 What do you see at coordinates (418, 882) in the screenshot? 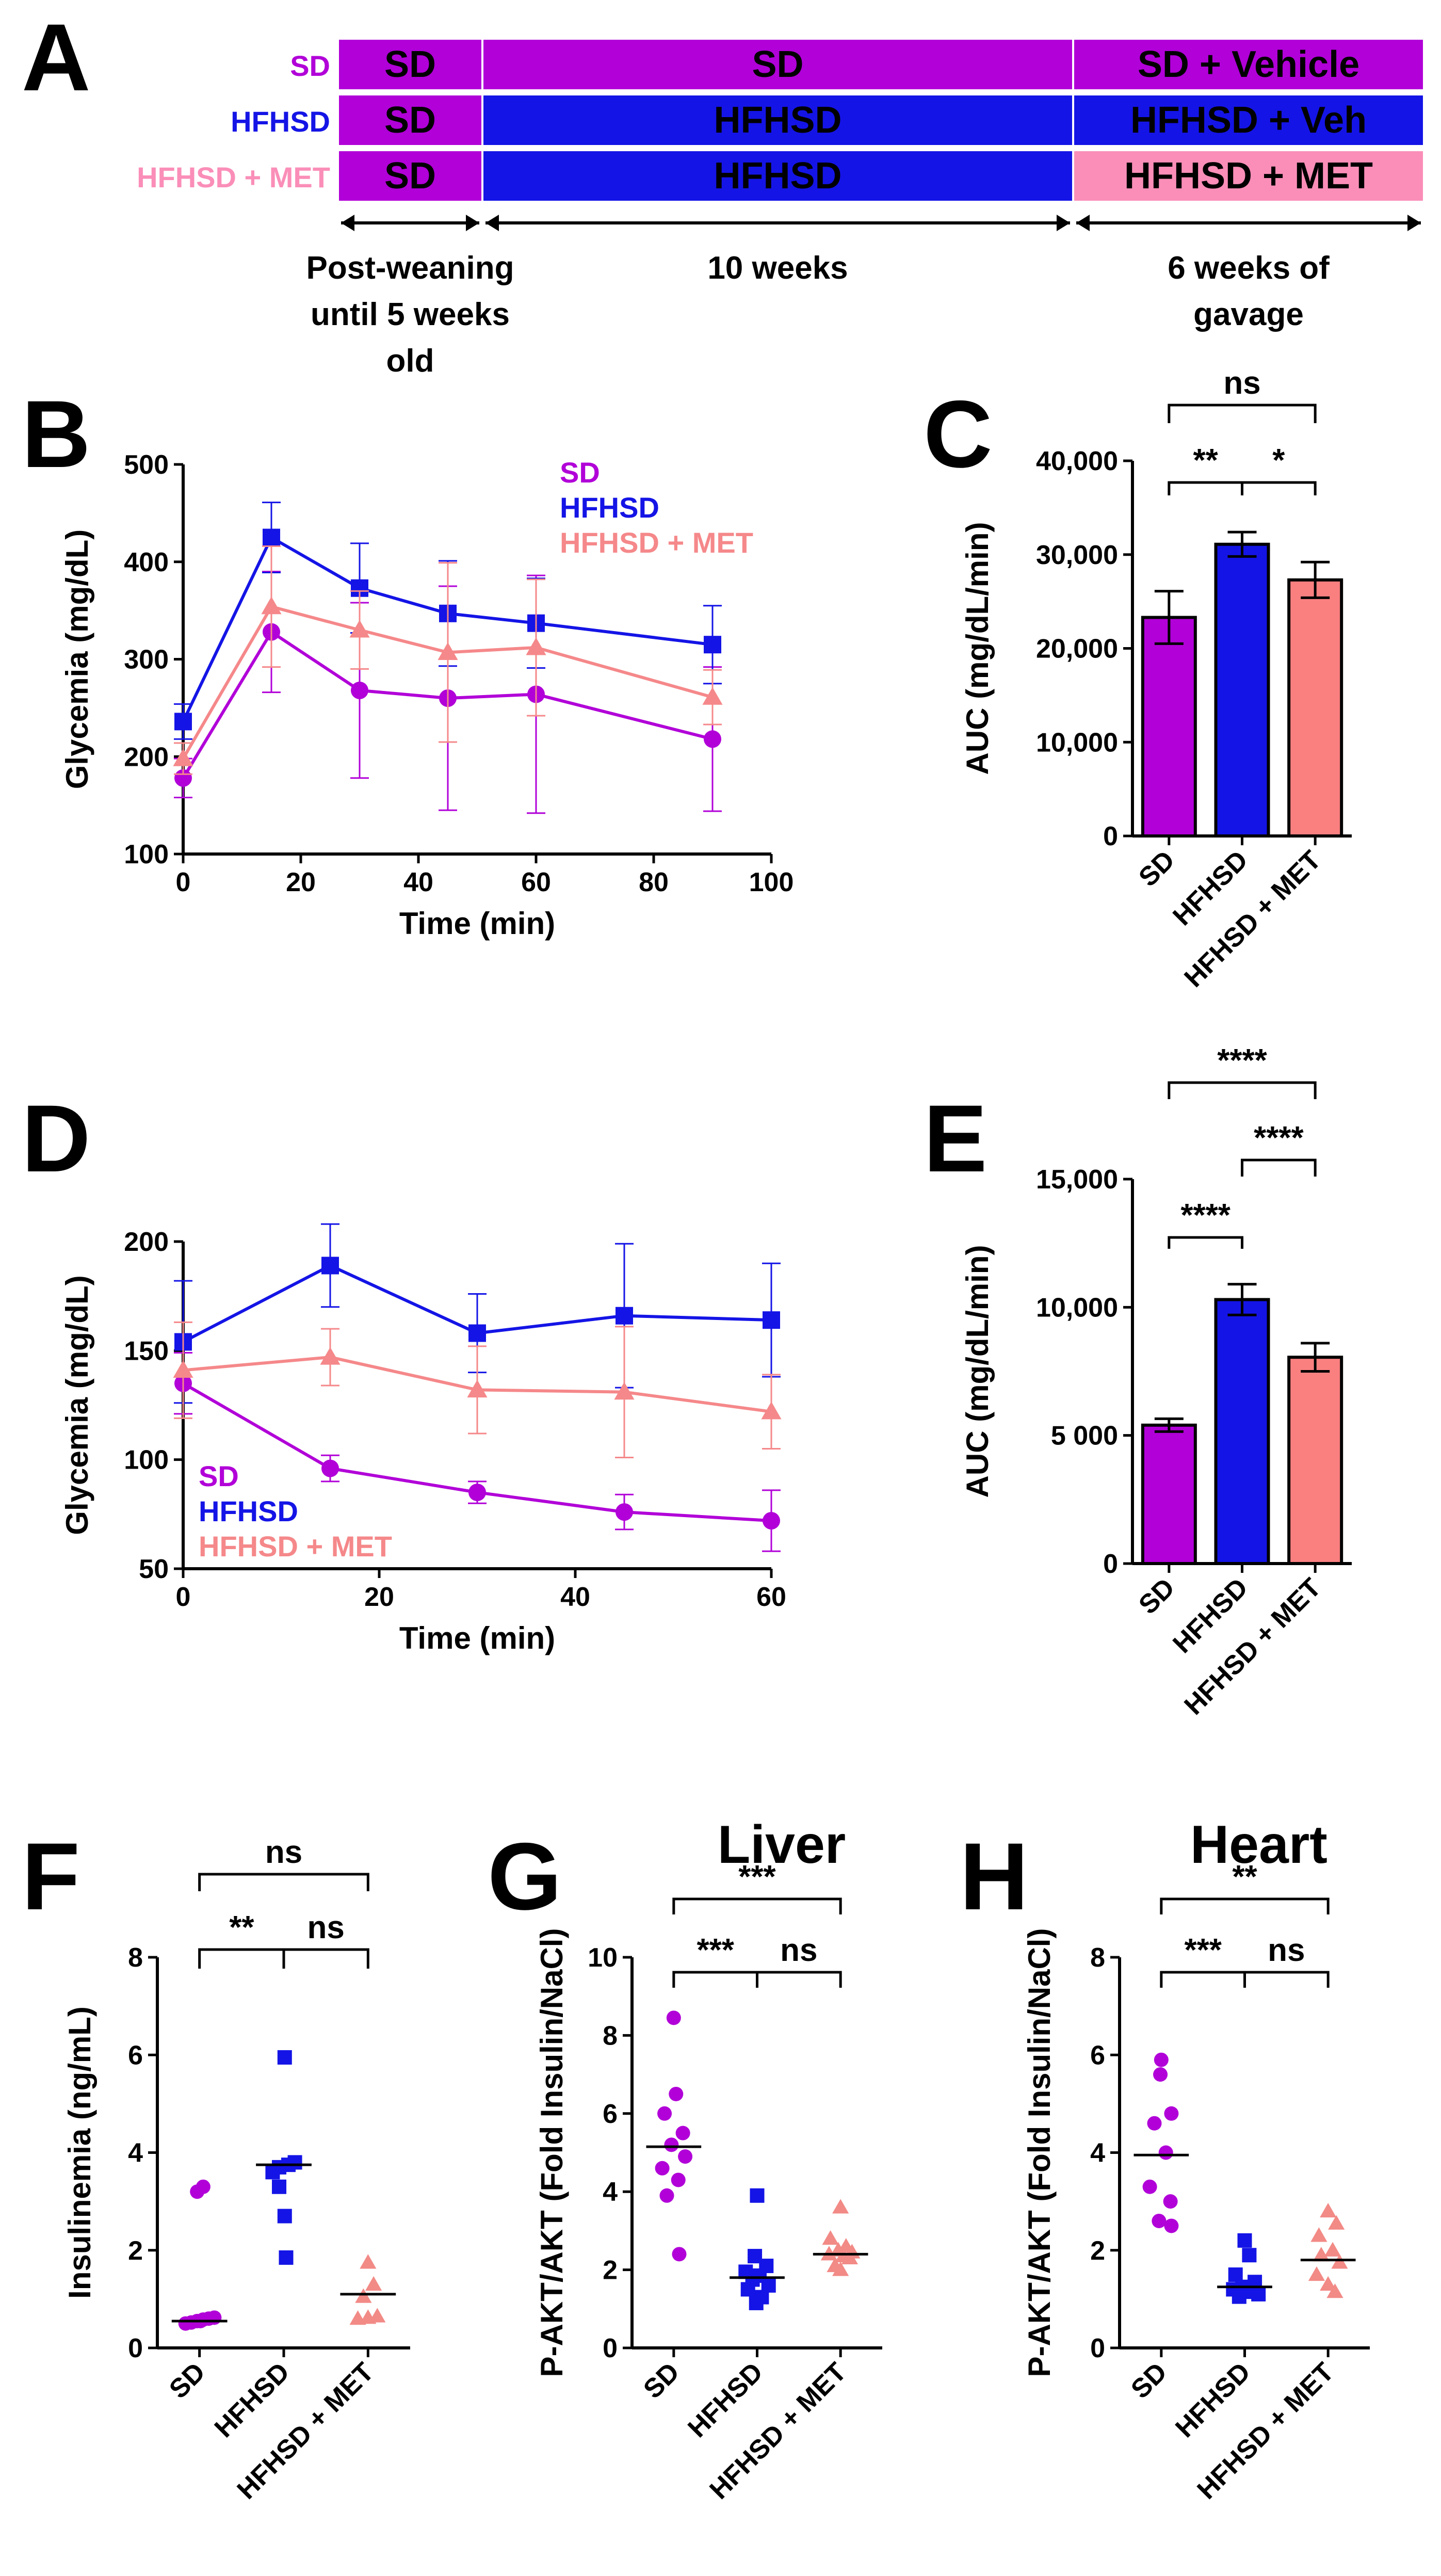
I see `x-tick-label: 40` at bounding box center [418, 882].